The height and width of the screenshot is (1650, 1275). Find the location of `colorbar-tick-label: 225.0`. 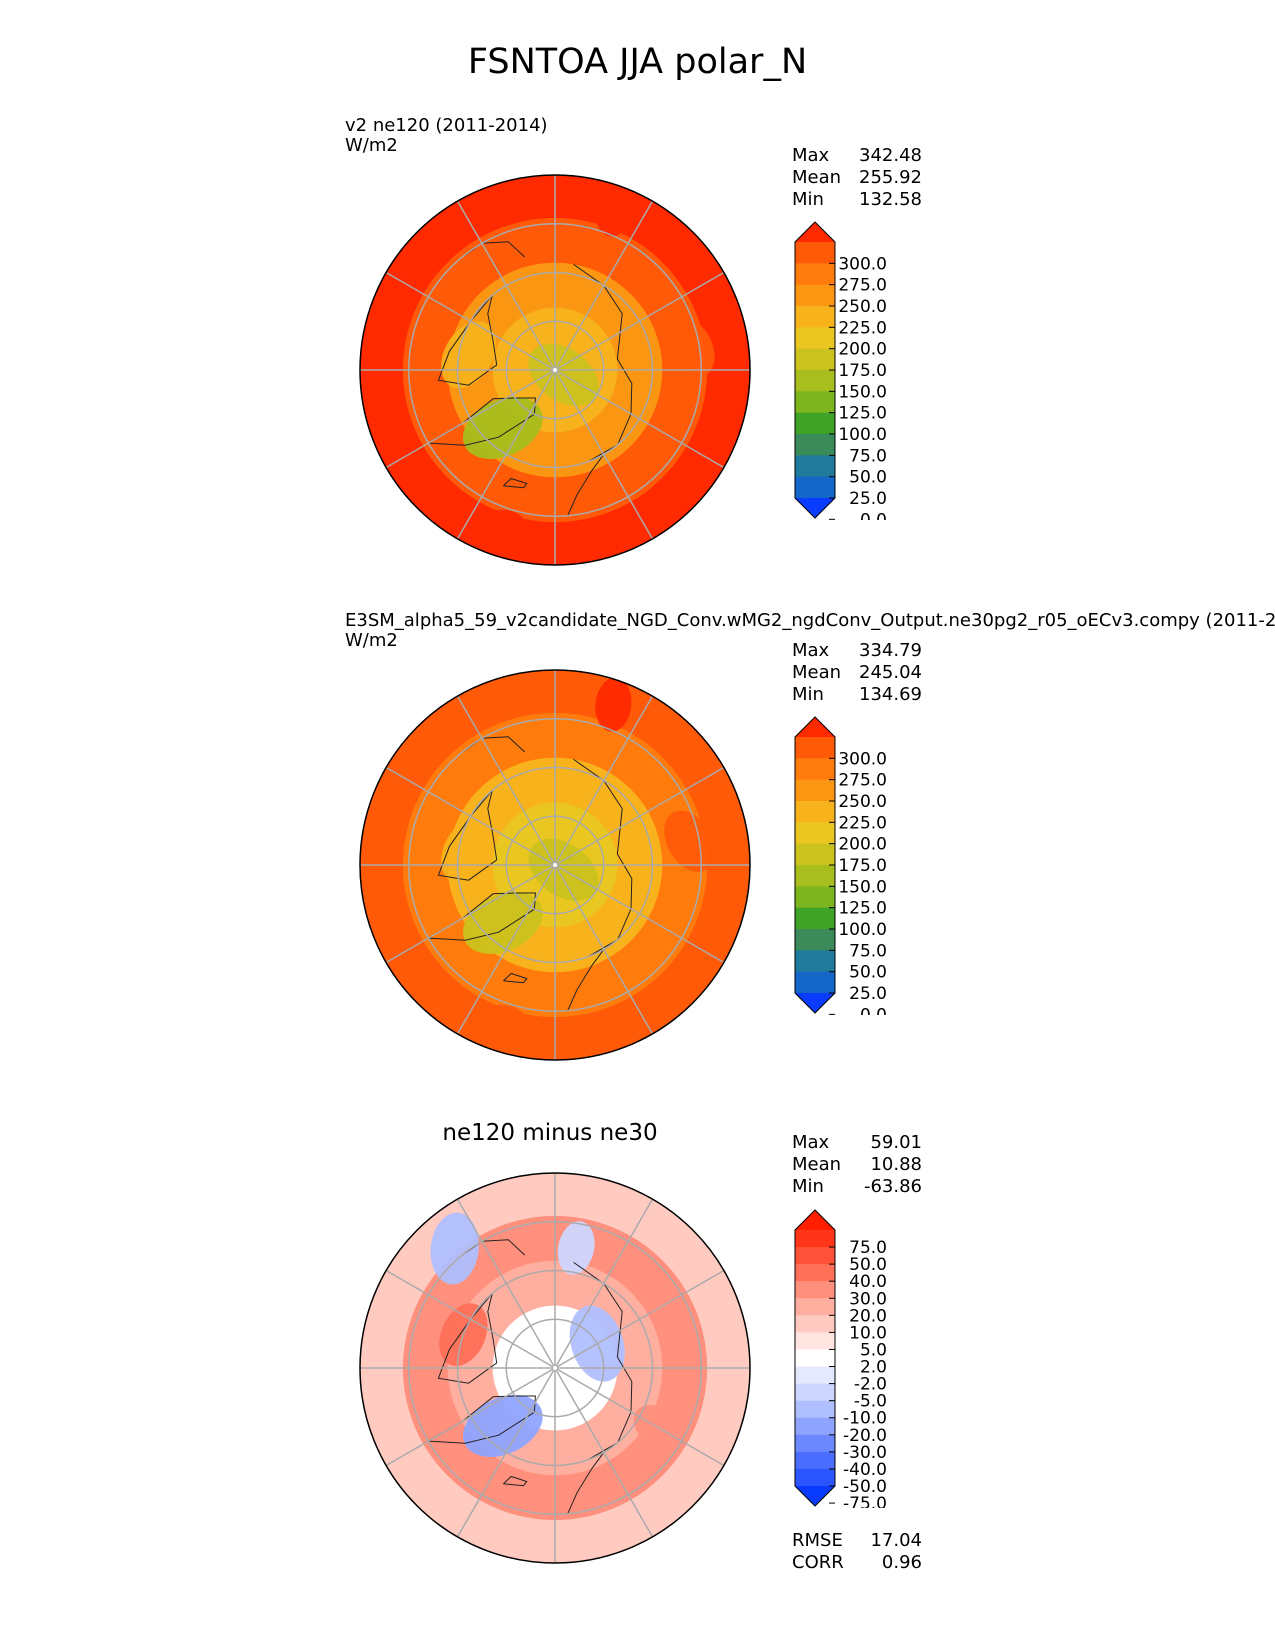

colorbar-tick-label: 225.0 is located at coordinates (862, 328).